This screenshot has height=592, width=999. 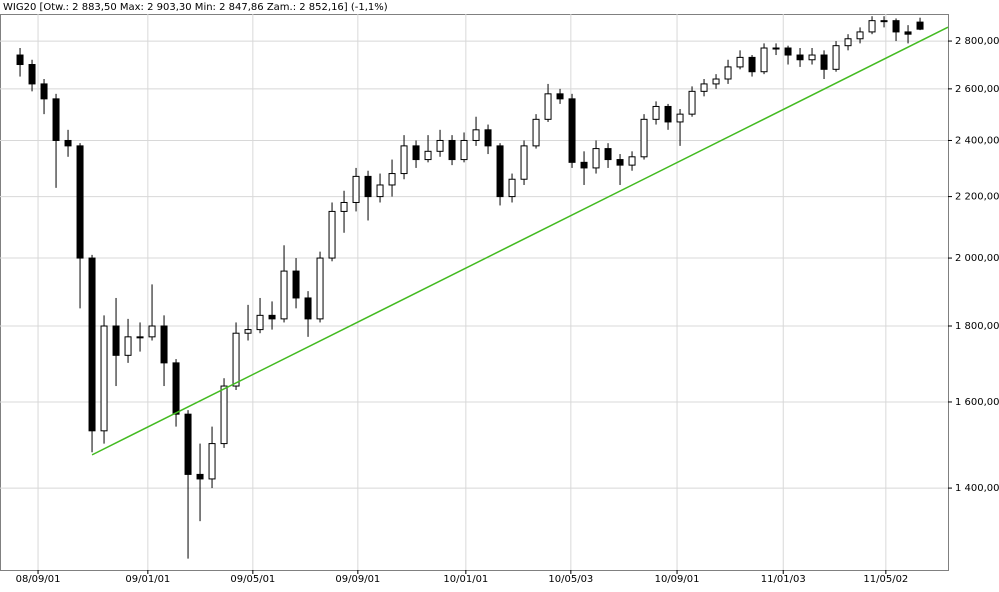 What do you see at coordinates (677, 579) in the screenshot?
I see `x-tick-label: 10/09/01` at bounding box center [677, 579].